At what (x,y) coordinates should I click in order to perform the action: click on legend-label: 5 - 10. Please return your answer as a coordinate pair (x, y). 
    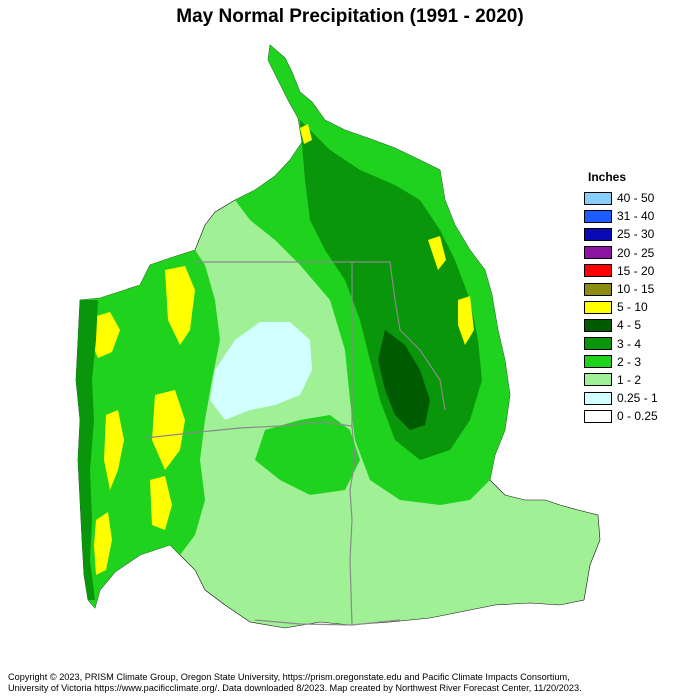
    Looking at the image, I should click on (632, 307).